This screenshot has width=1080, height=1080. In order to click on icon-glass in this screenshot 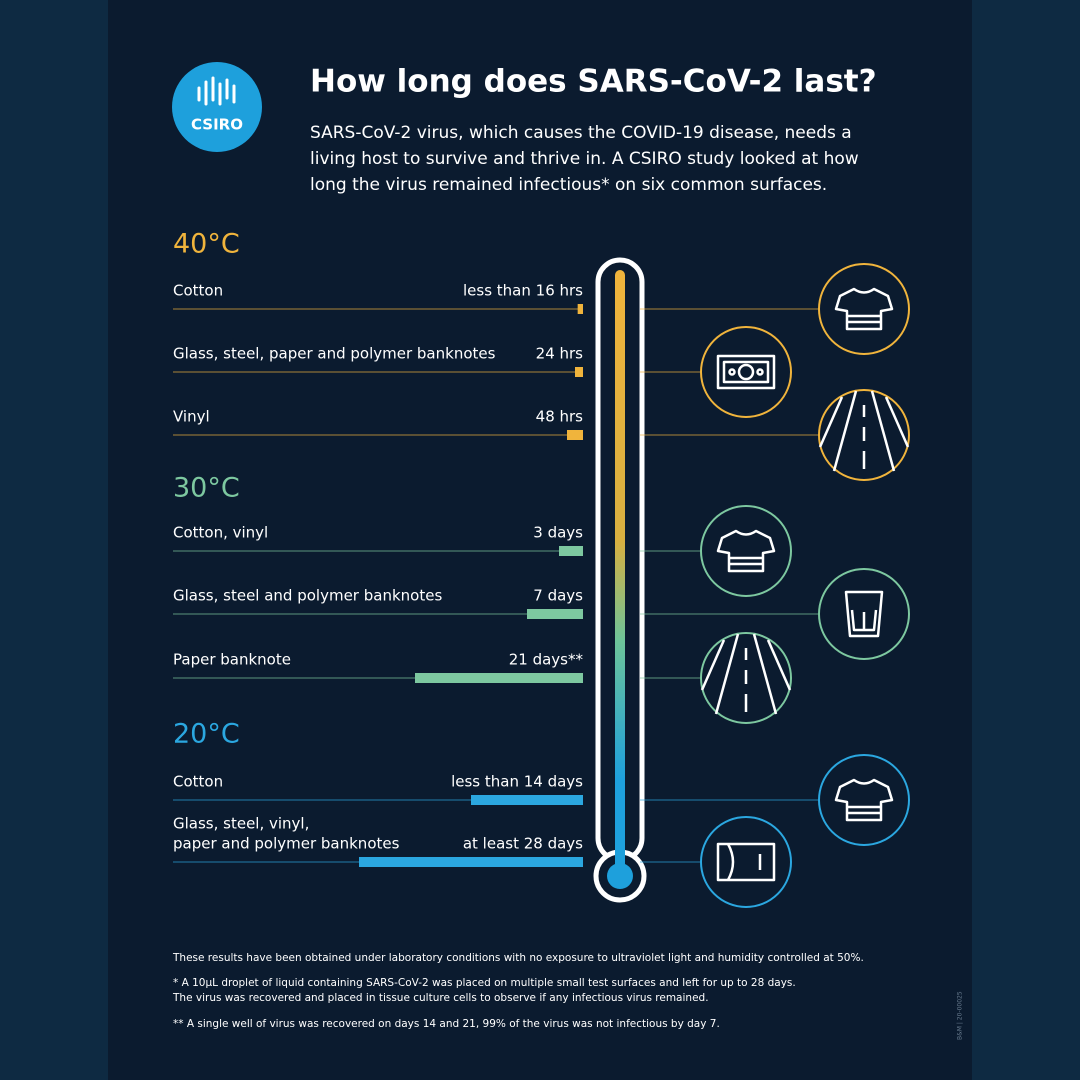, I will do `click(864, 614)`.